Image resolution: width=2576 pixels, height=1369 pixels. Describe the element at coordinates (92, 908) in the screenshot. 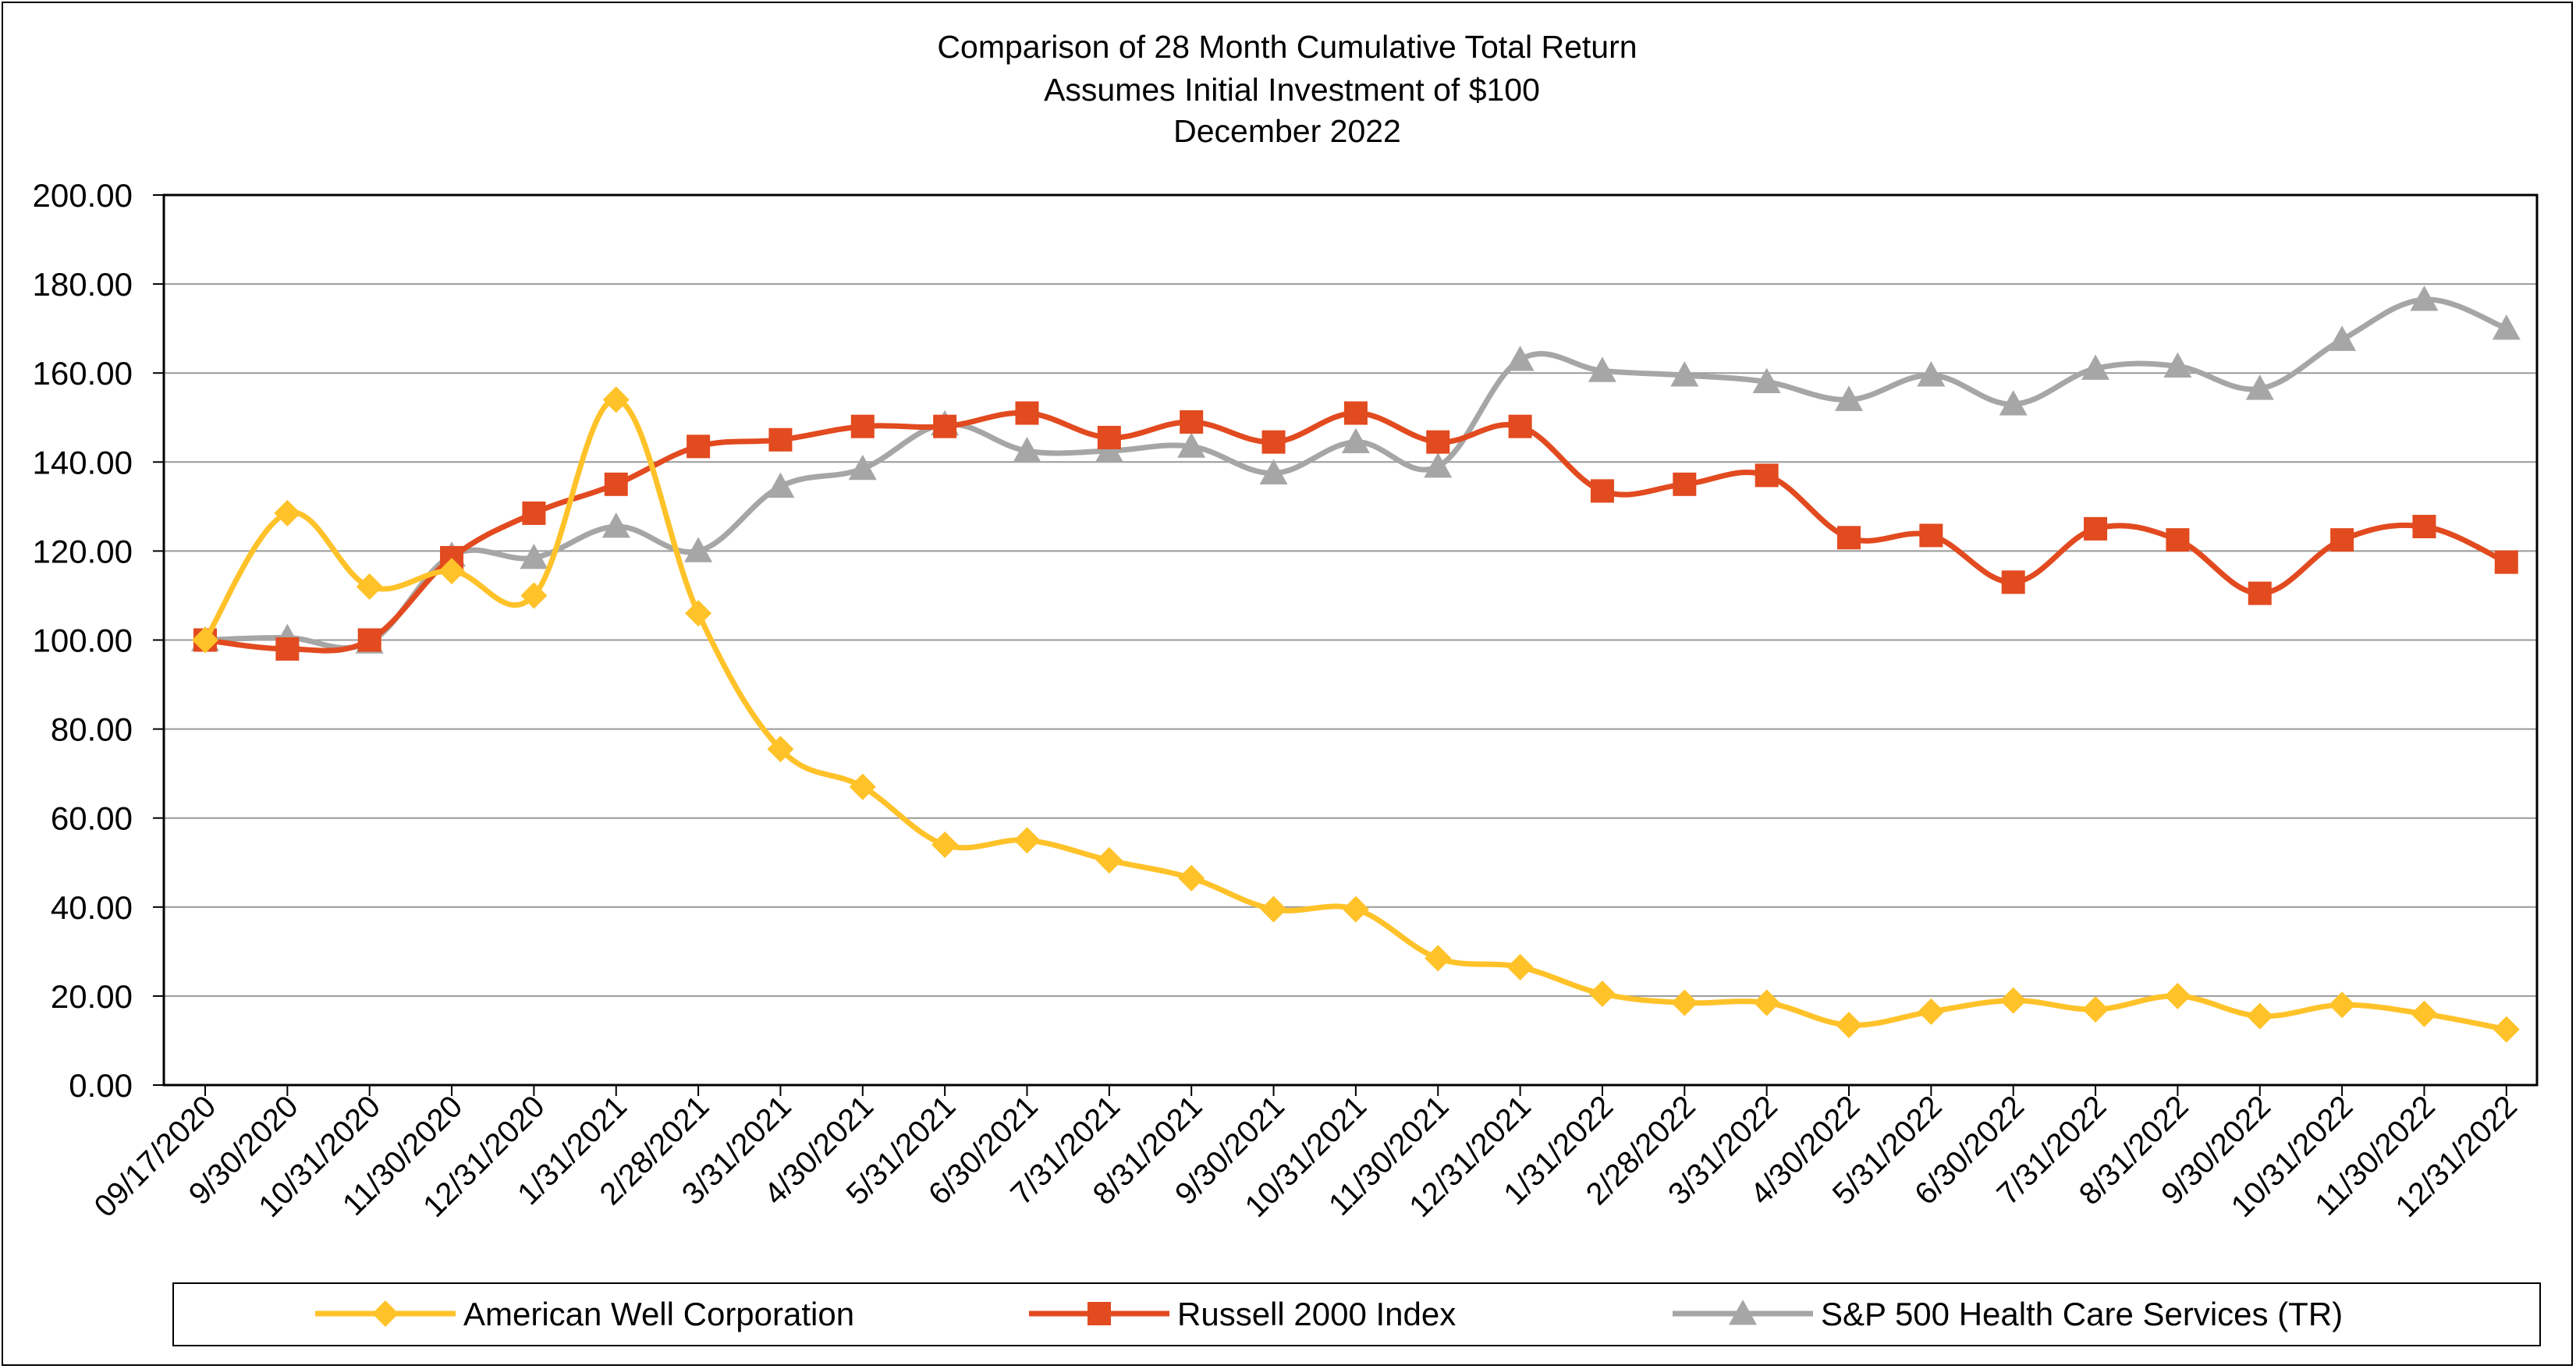

I see `y-tick-label: 40.00` at that location.